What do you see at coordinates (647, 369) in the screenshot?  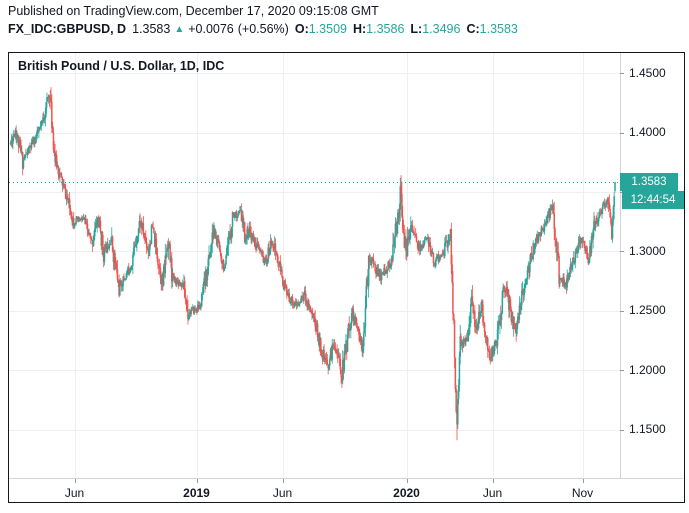 I see `price-axis-label: 1.2000` at bounding box center [647, 369].